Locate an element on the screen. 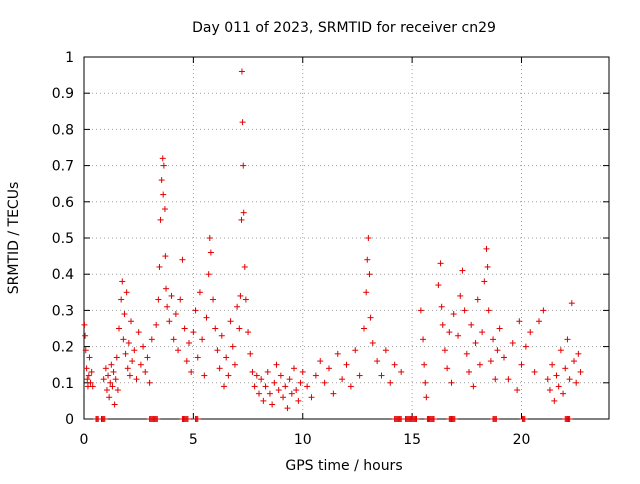 The height and width of the screenshot is (484, 640). y-tick-label: 0 is located at coordinates (69, 420).